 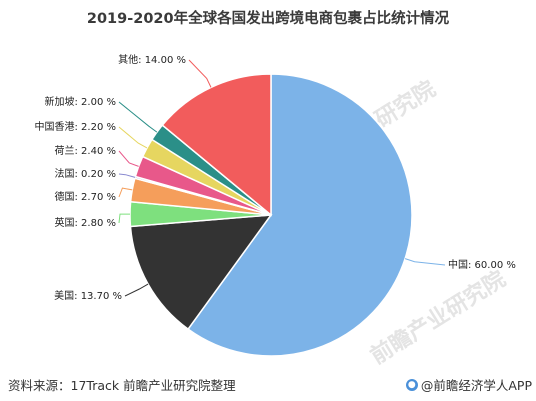 I want to click on slice-label-7: 中国香港: 2.20 %, so click(x=76, y=126).